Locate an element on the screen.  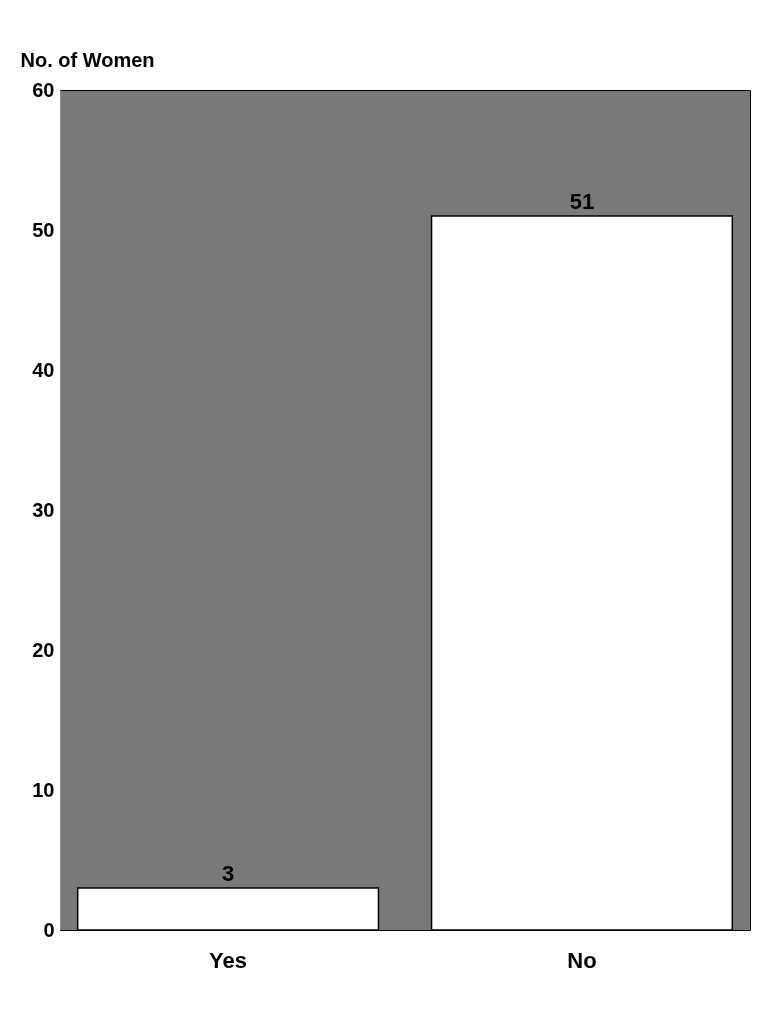
x-tick-label: Yes is located at coordinates (228, 960).